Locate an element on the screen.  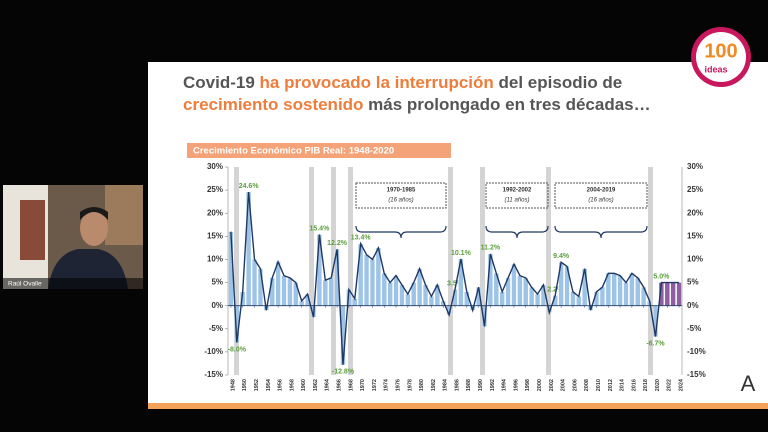
data-label: 13.4% is located at coordinates (361, 238).